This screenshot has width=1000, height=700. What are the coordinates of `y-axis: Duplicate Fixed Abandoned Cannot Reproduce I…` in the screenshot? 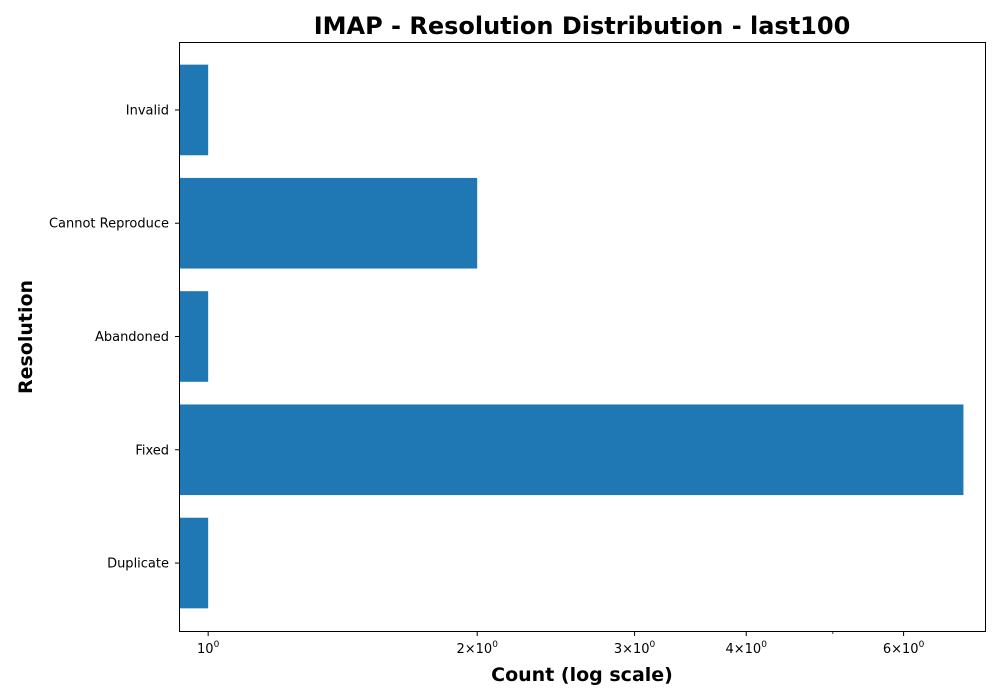 It's located at (114, 337).